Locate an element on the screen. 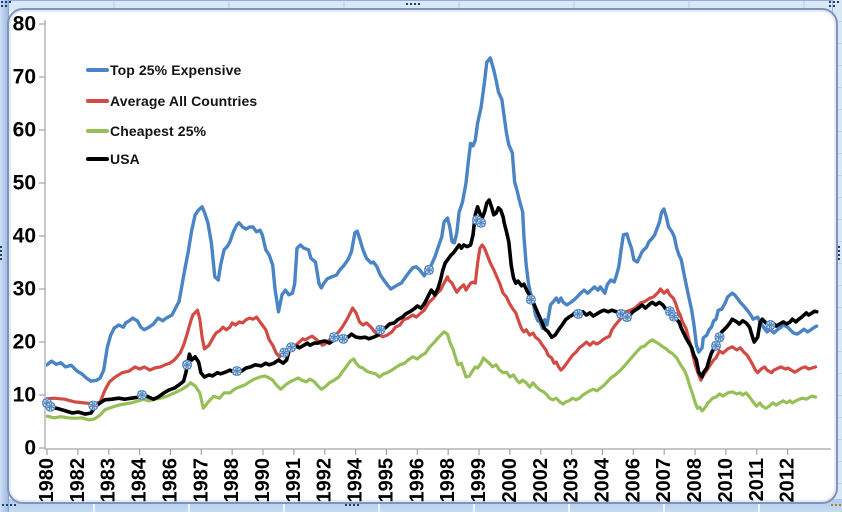  legend-swatch-black is located at coordinates (97, 159).